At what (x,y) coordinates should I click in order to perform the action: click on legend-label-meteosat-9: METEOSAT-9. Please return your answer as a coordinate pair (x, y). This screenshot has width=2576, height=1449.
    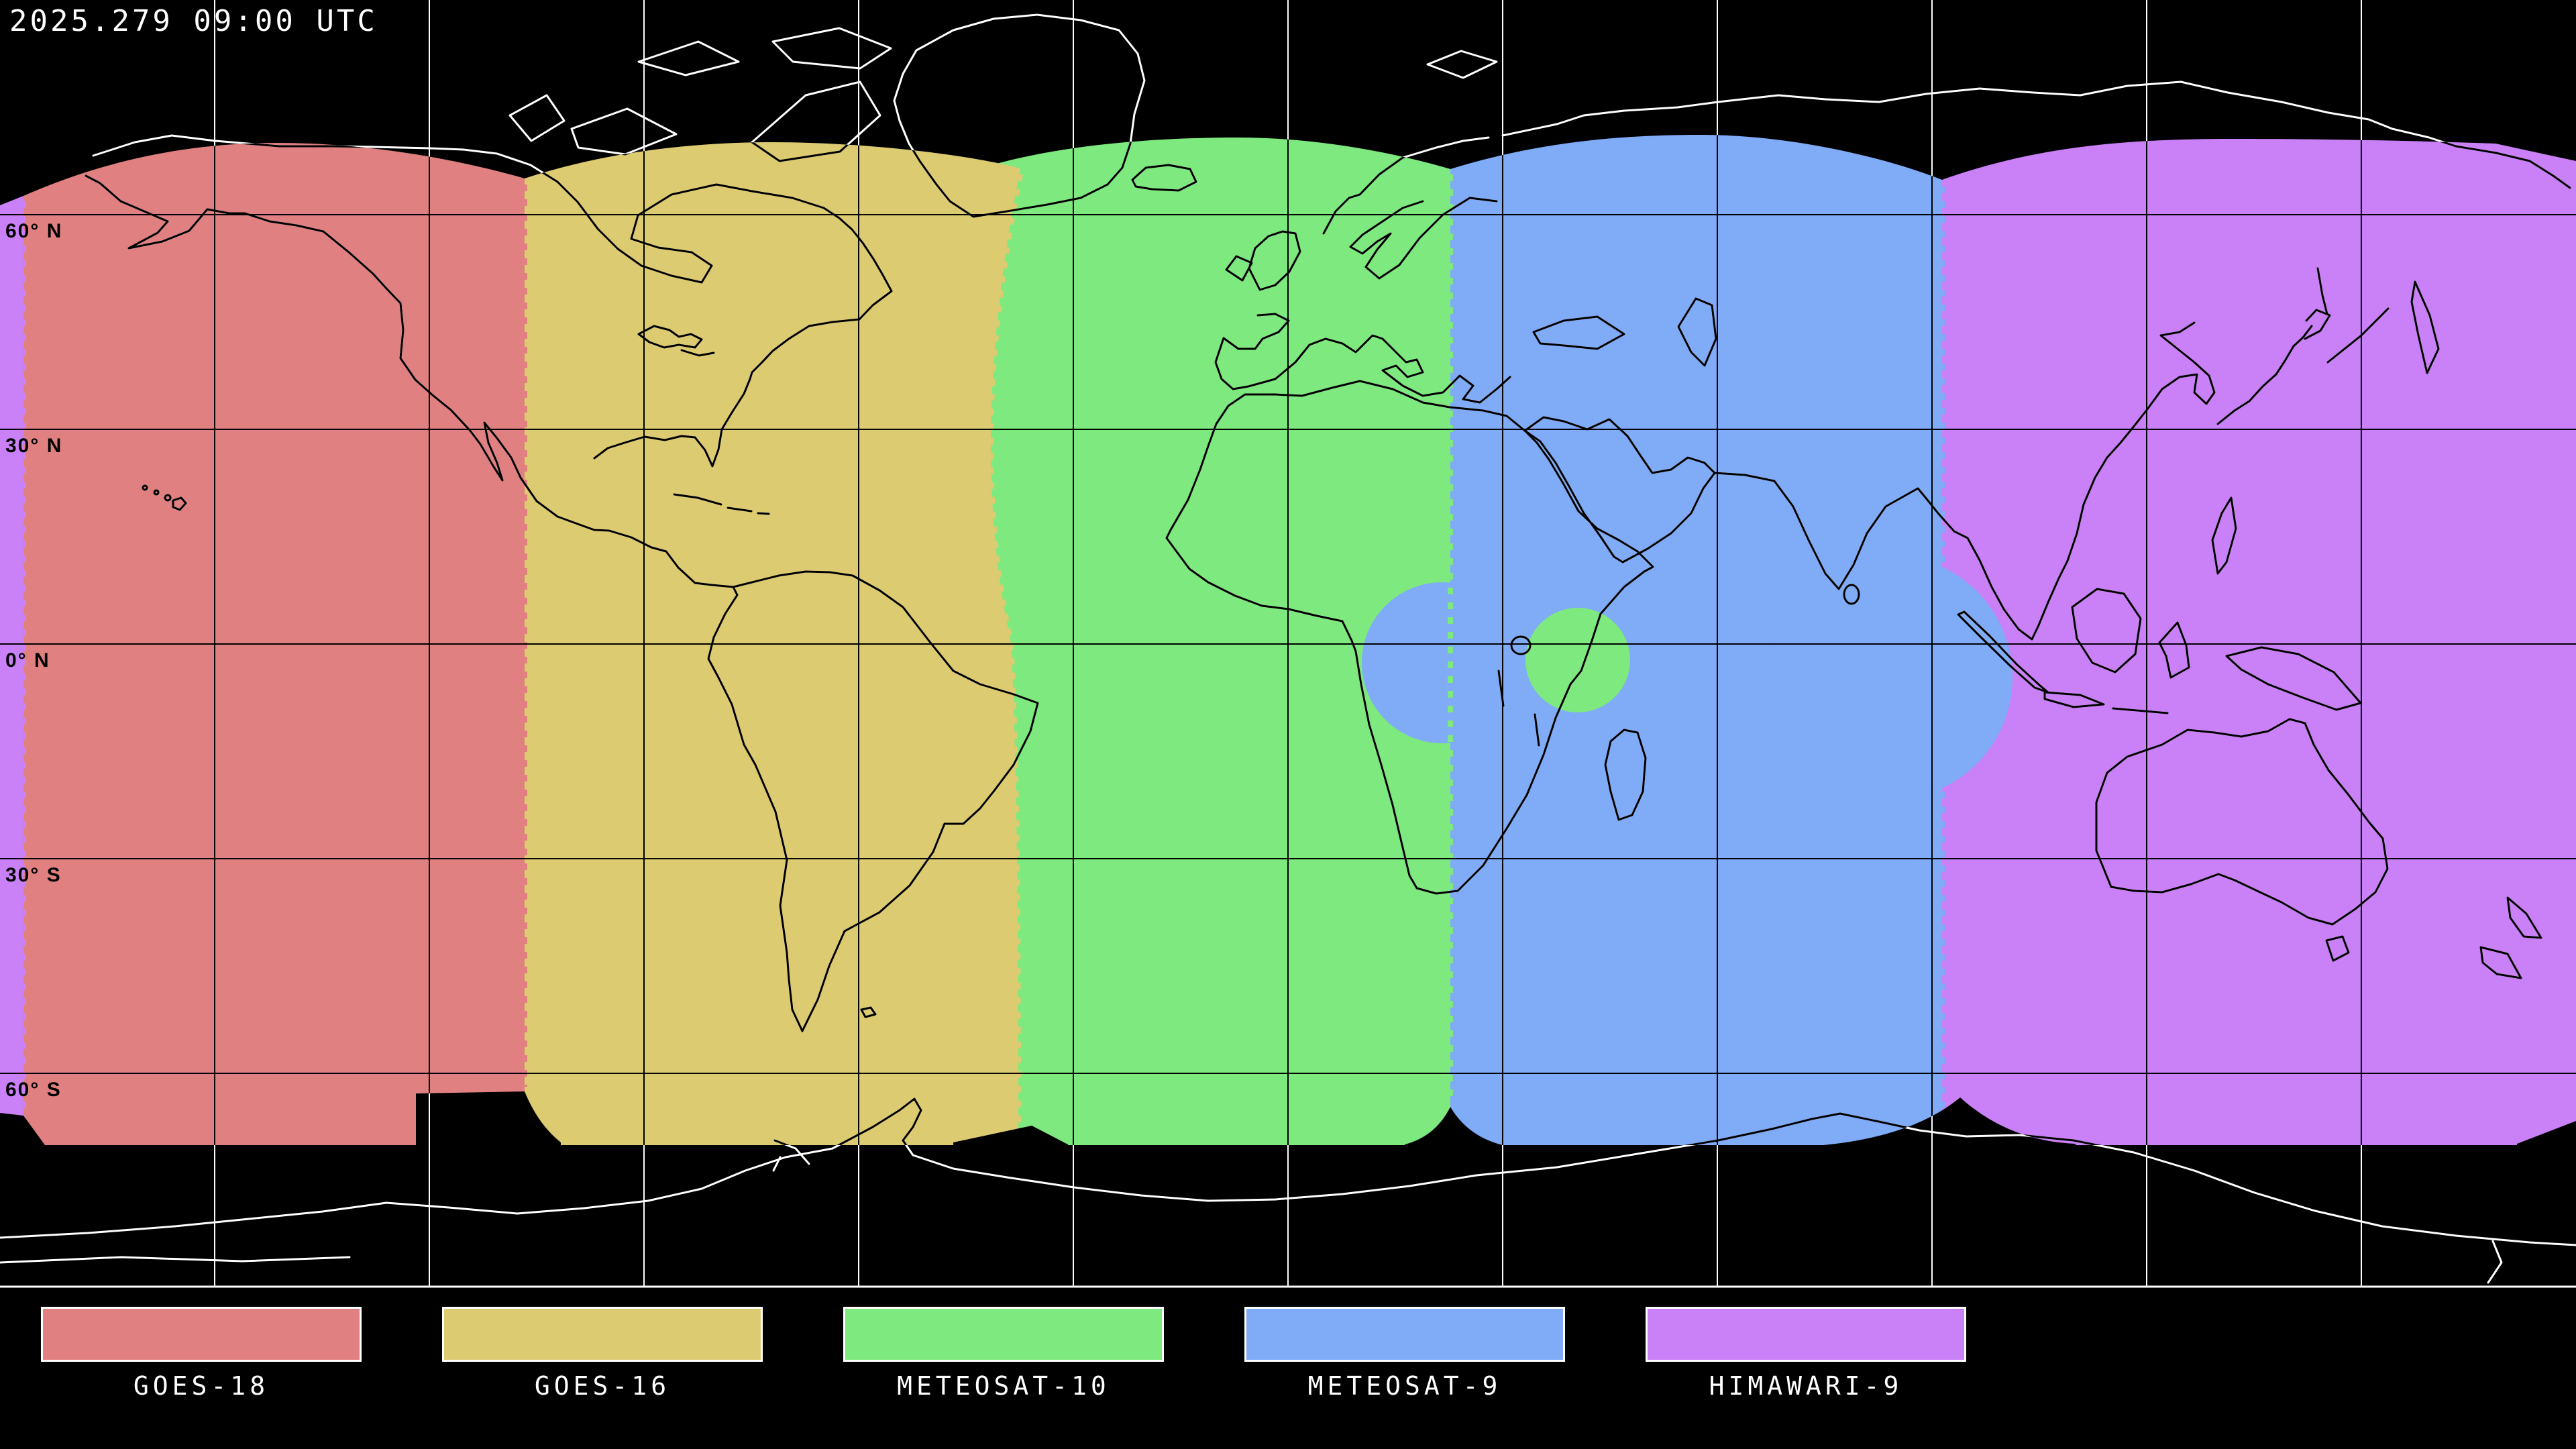
    Looking at the image, I should click on (1404, 1386).